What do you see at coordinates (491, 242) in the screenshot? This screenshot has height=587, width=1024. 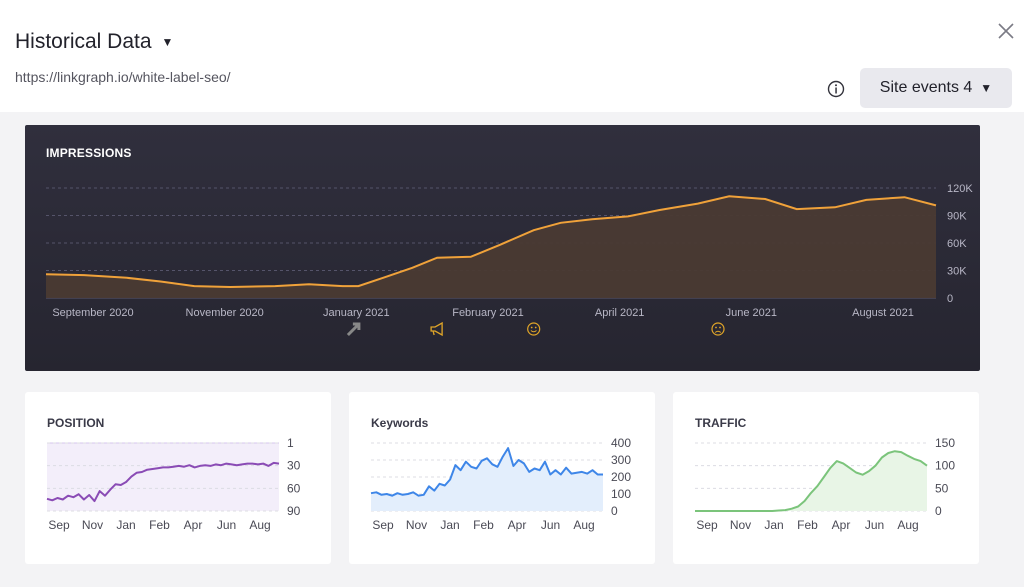 I see `impressions-line` at bounding box center [491, 242].